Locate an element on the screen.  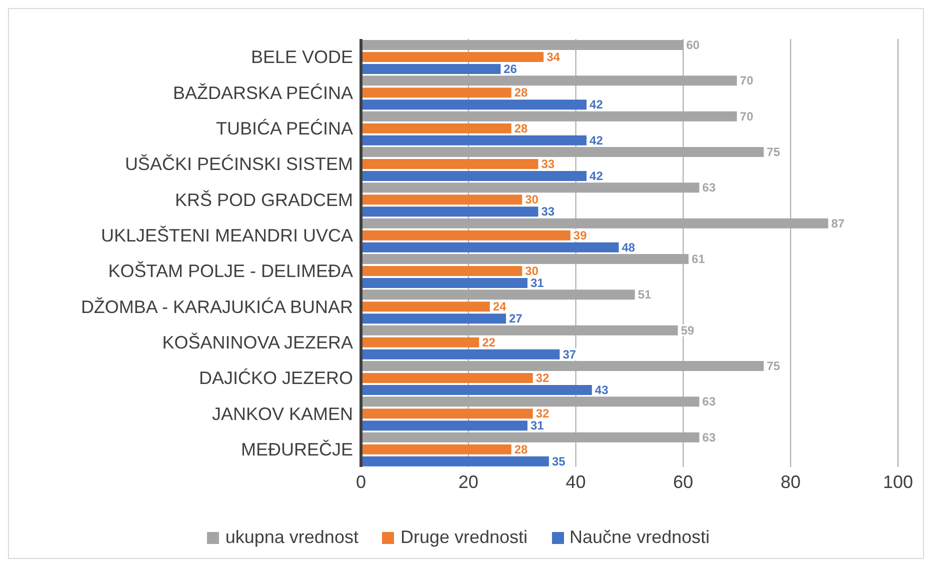
y-tick-label: KRŠ POD GRADCEM is located at coordinates (263, 200).